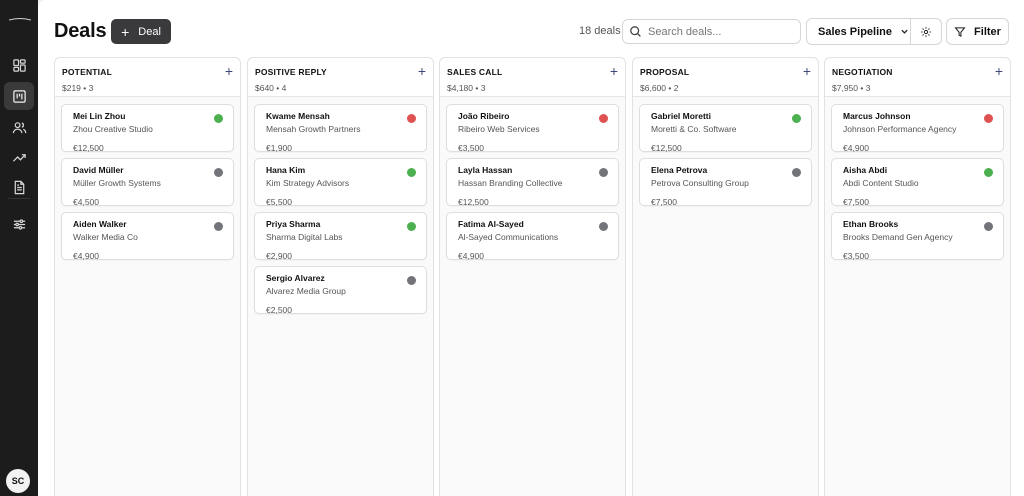  Describe the element at coordinates (665, 72) in the screenshot. I see `column-title: PROPOSAL` at that location.